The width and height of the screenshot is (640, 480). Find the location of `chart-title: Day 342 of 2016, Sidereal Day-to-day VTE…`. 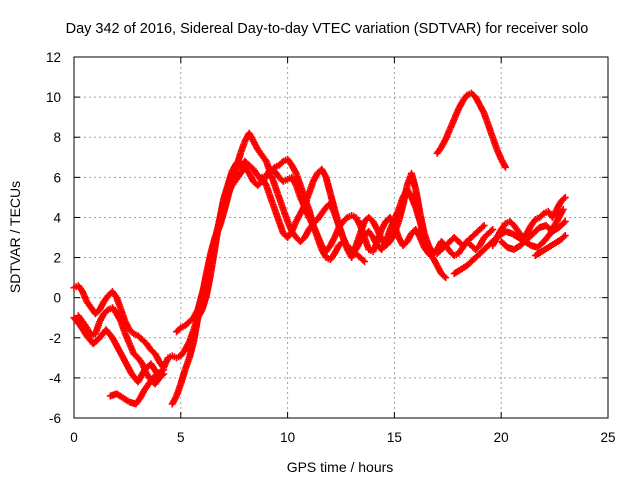

chart-title: Day 342 of 2016, Sidereal Day-to-day VTE… is located at coordinates (327, 29).